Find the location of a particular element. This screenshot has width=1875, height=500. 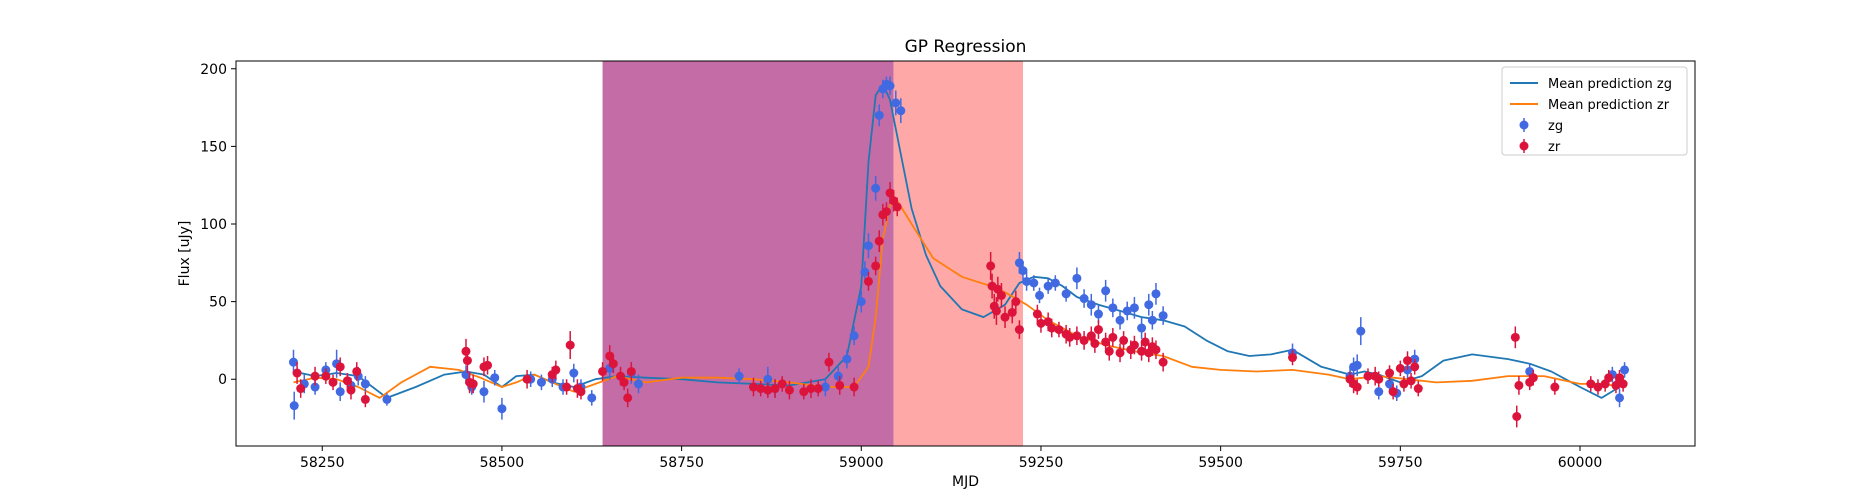

legend-point-swatch is located at coordinates (1524, 146).